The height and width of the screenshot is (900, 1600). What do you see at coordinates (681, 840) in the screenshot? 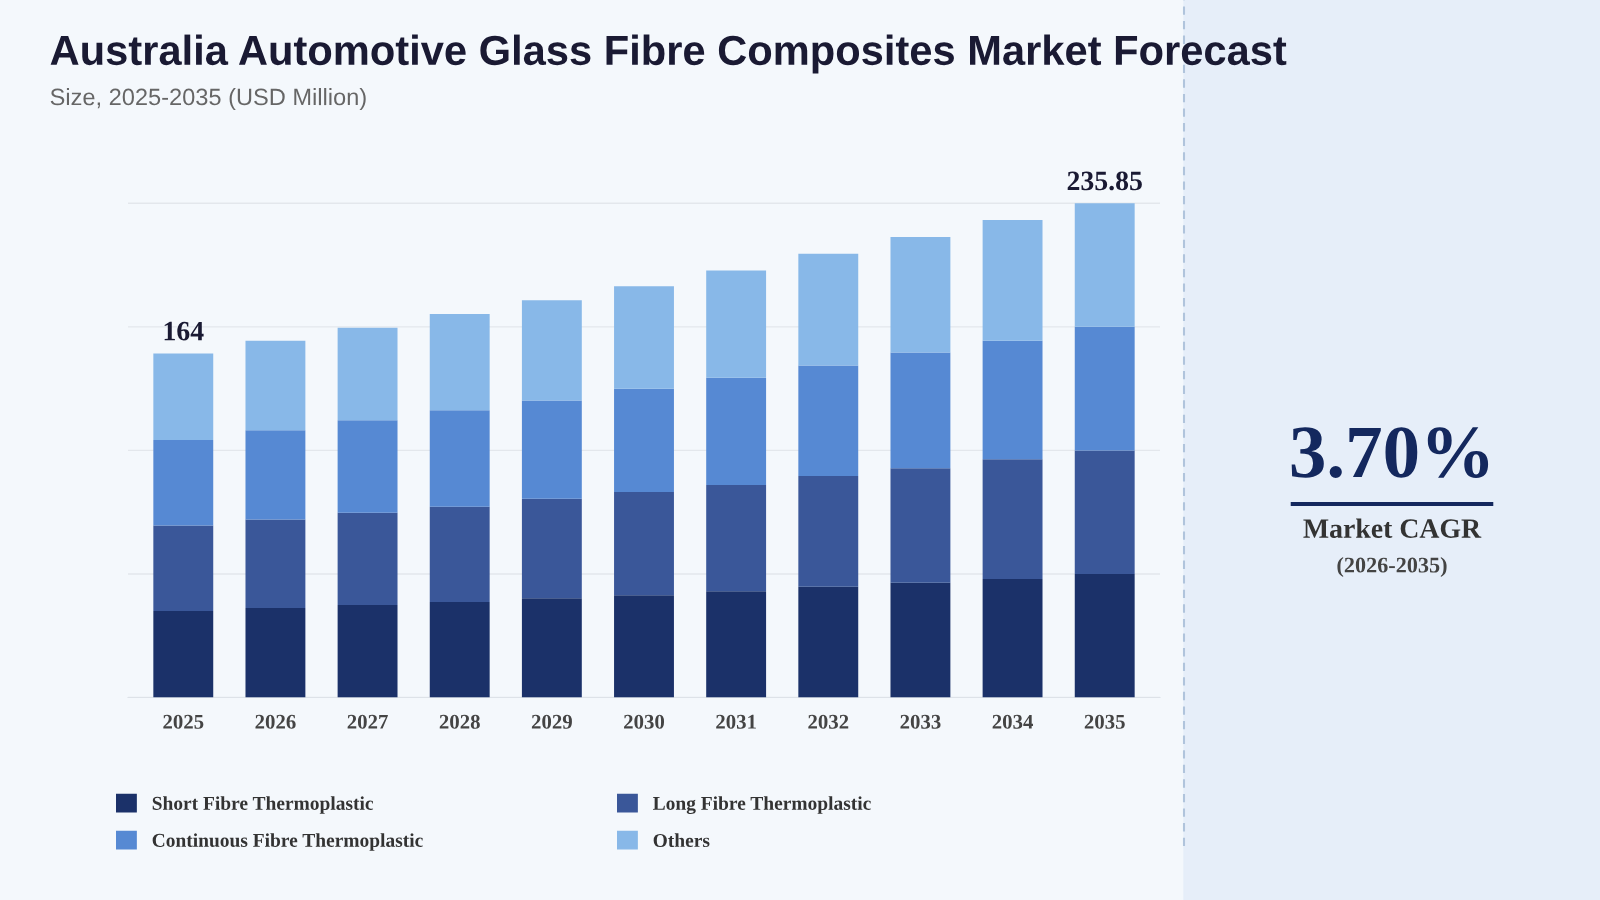
I see `legend-label: Others` at bounding box center [681, 840].